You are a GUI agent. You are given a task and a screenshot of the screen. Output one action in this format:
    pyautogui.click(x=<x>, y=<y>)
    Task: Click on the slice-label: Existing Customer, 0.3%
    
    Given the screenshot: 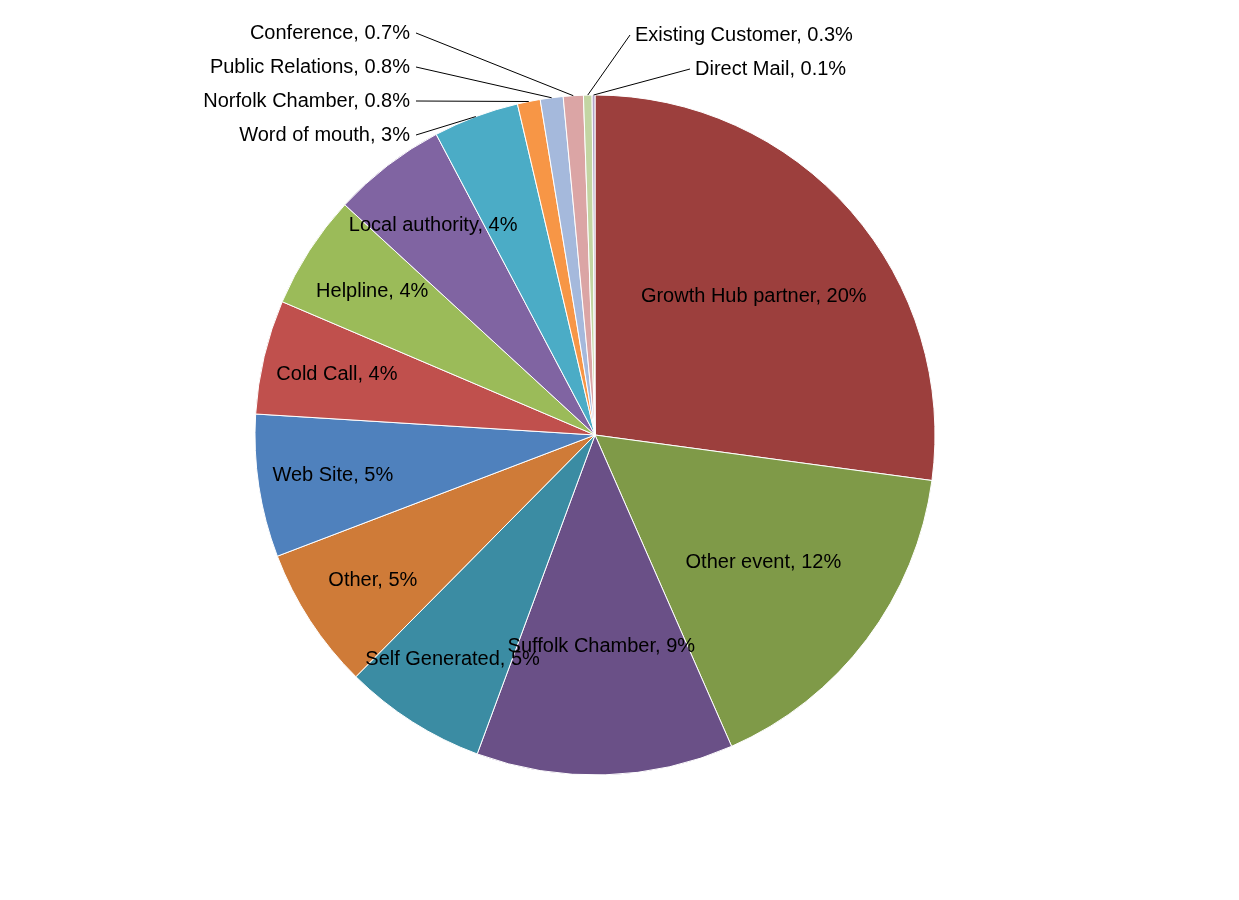 What is the action you would take?
    pyautogui.click(x=744, y=34)
    